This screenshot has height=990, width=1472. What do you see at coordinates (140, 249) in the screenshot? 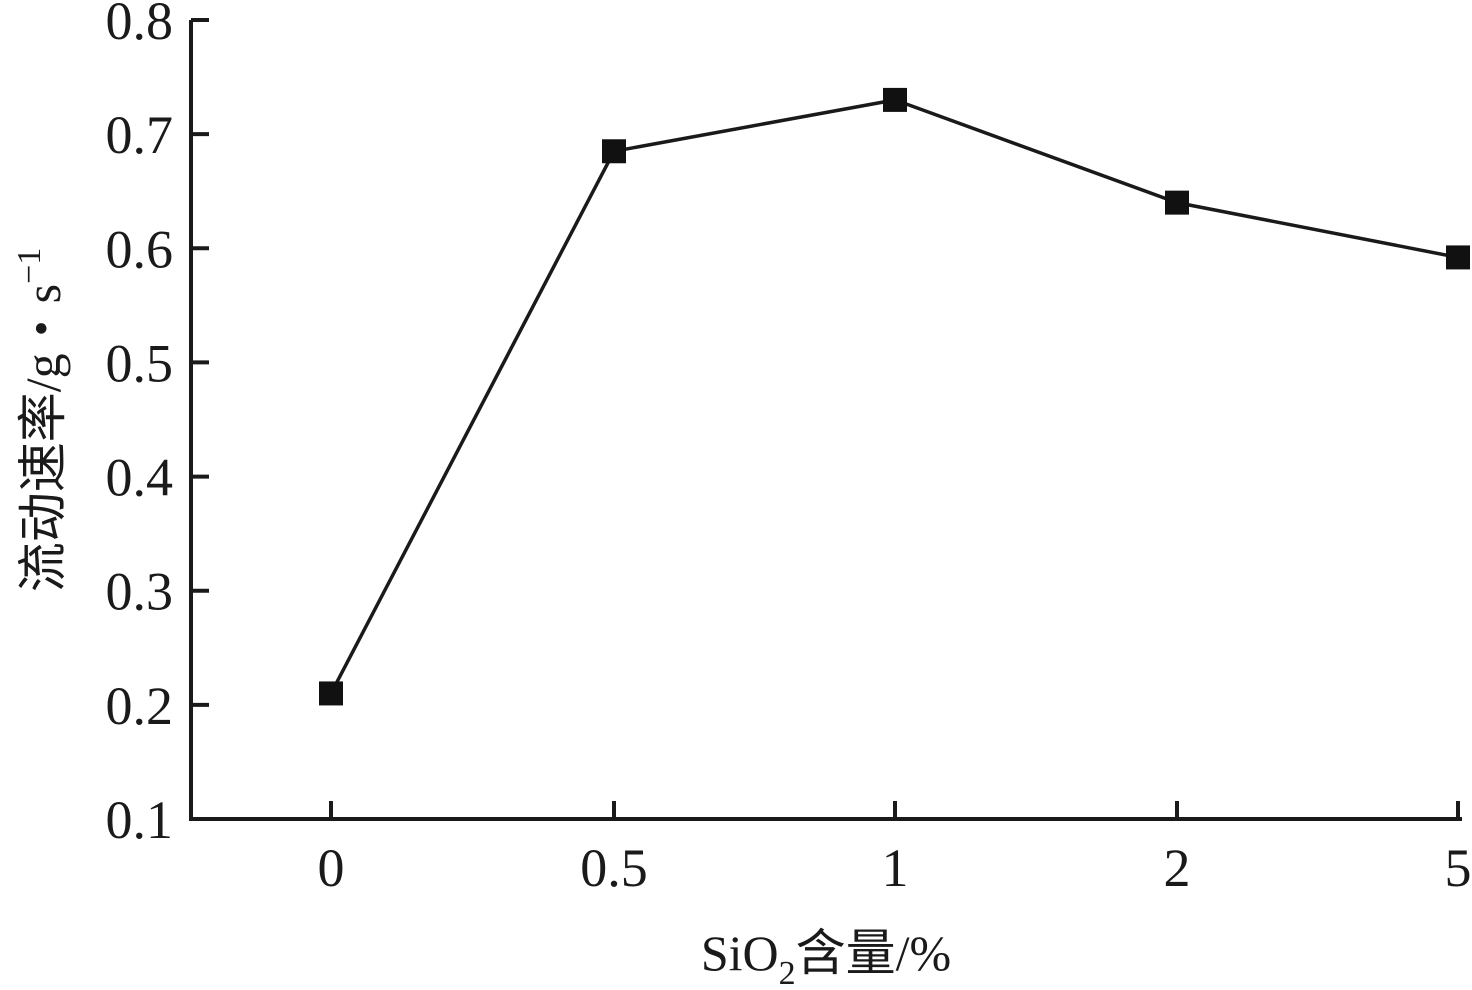
I see `y-tick-label: 0.6` at bounding box center [140, 249].